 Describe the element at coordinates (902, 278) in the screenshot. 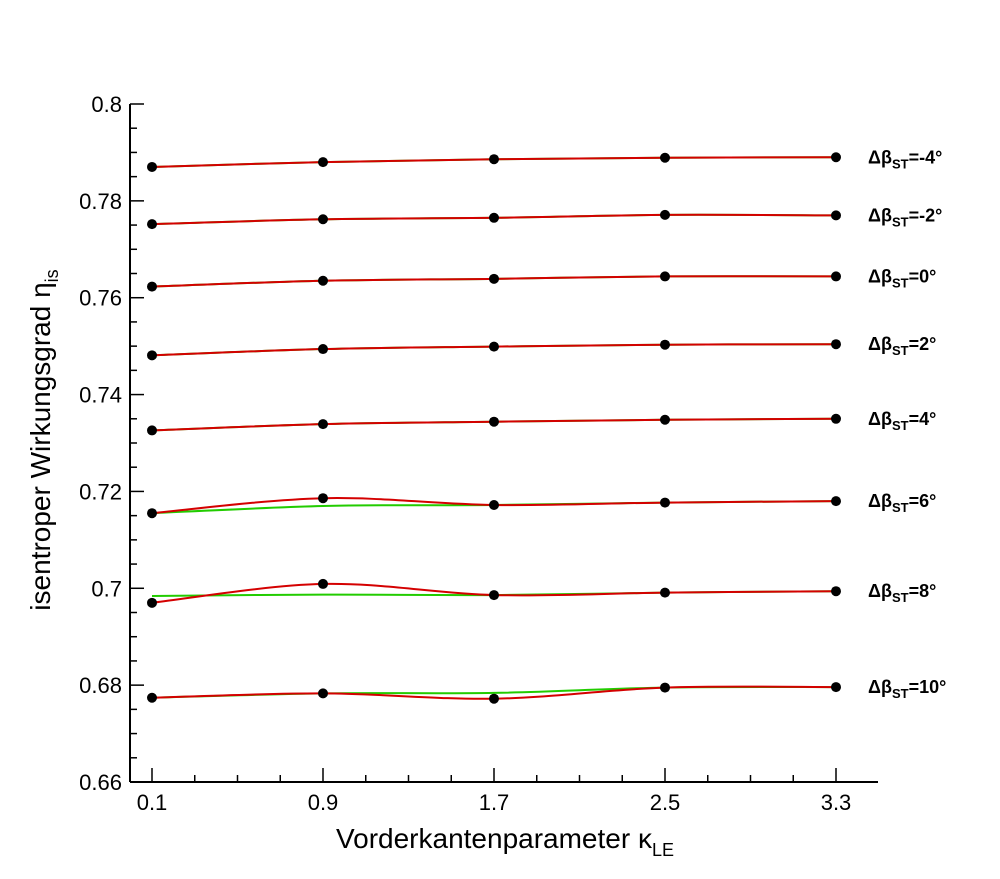

I see `series-label: ΔβST=0°` at that location.